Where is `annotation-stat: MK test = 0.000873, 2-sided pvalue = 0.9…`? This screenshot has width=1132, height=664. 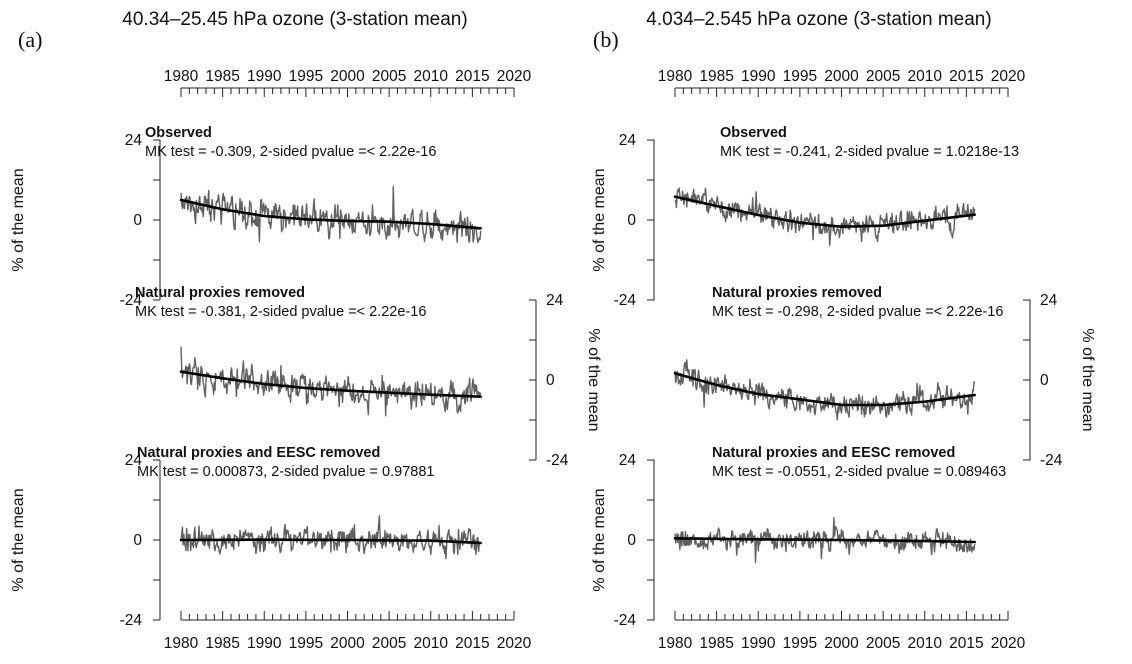 annotation-stat: MK test = 0.000873, 2-sided pvalue = 0.9… is located at coordinates (285, 472).